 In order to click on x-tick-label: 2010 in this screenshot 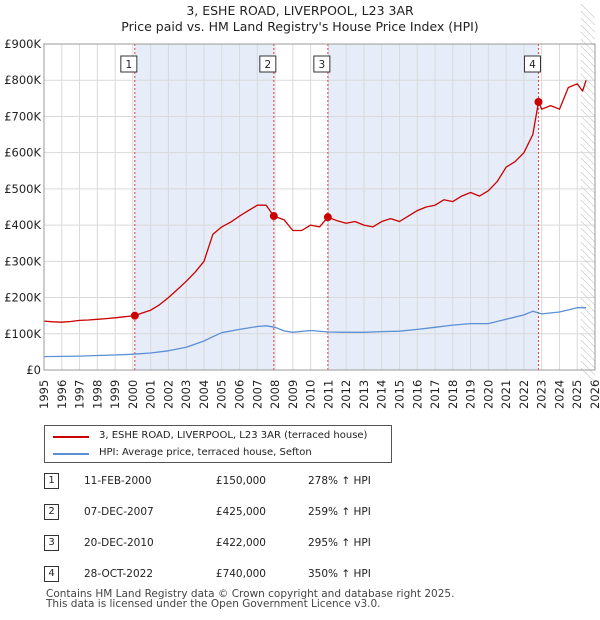, I will do `click(311, 394)`.